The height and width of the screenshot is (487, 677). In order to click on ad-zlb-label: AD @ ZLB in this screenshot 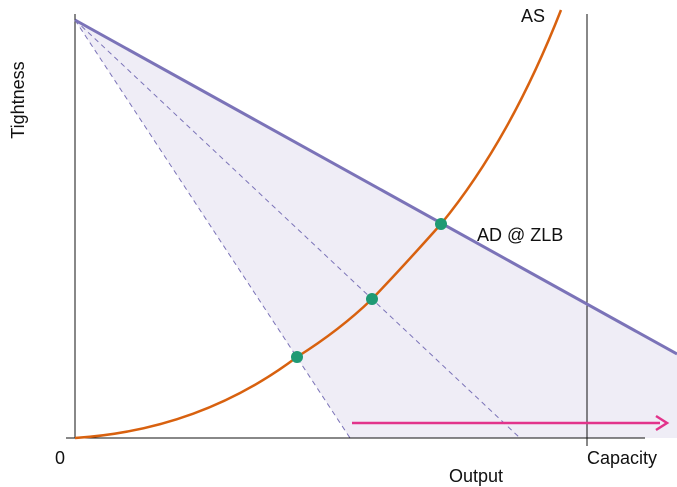, I will do `click(520, 235)`.